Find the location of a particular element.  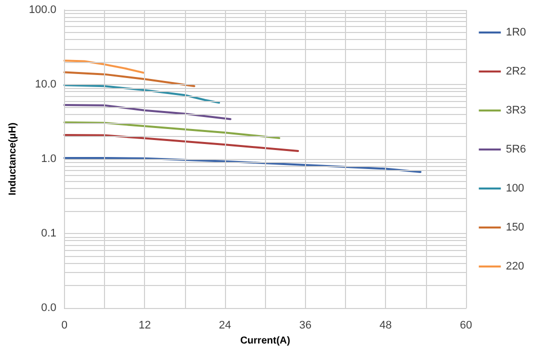

y-tick-label: 100.0 is located at coordinates (42, 10).